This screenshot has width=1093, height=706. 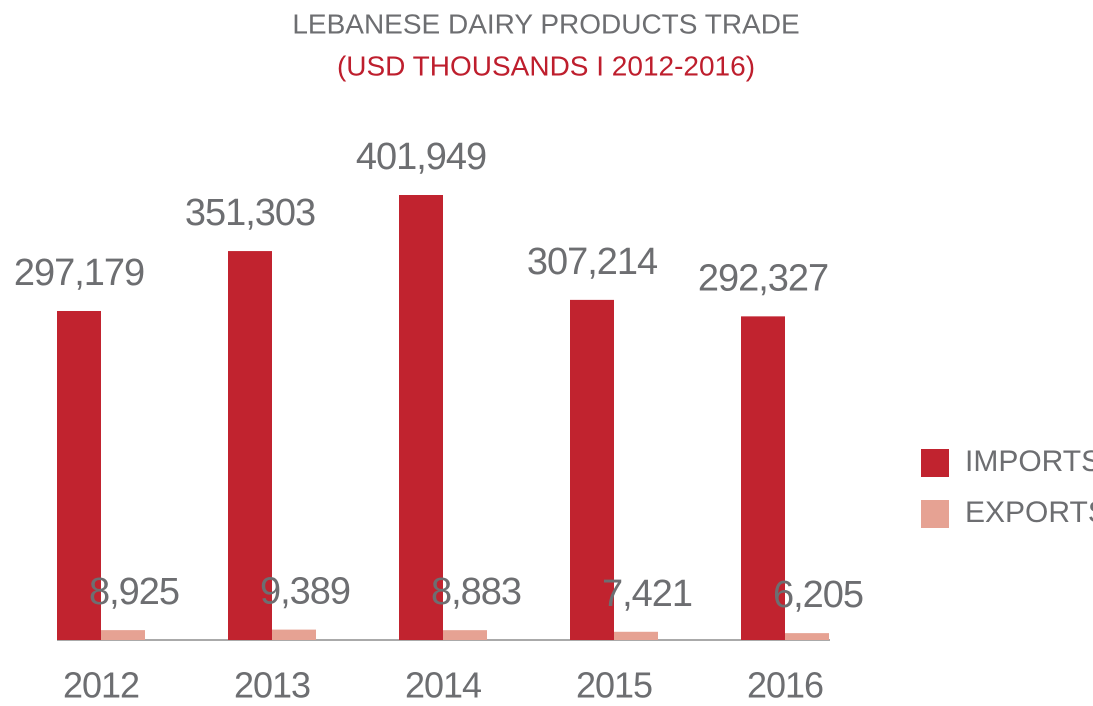 I want to click on value-label: 8,883, so click(x=476, y=592).